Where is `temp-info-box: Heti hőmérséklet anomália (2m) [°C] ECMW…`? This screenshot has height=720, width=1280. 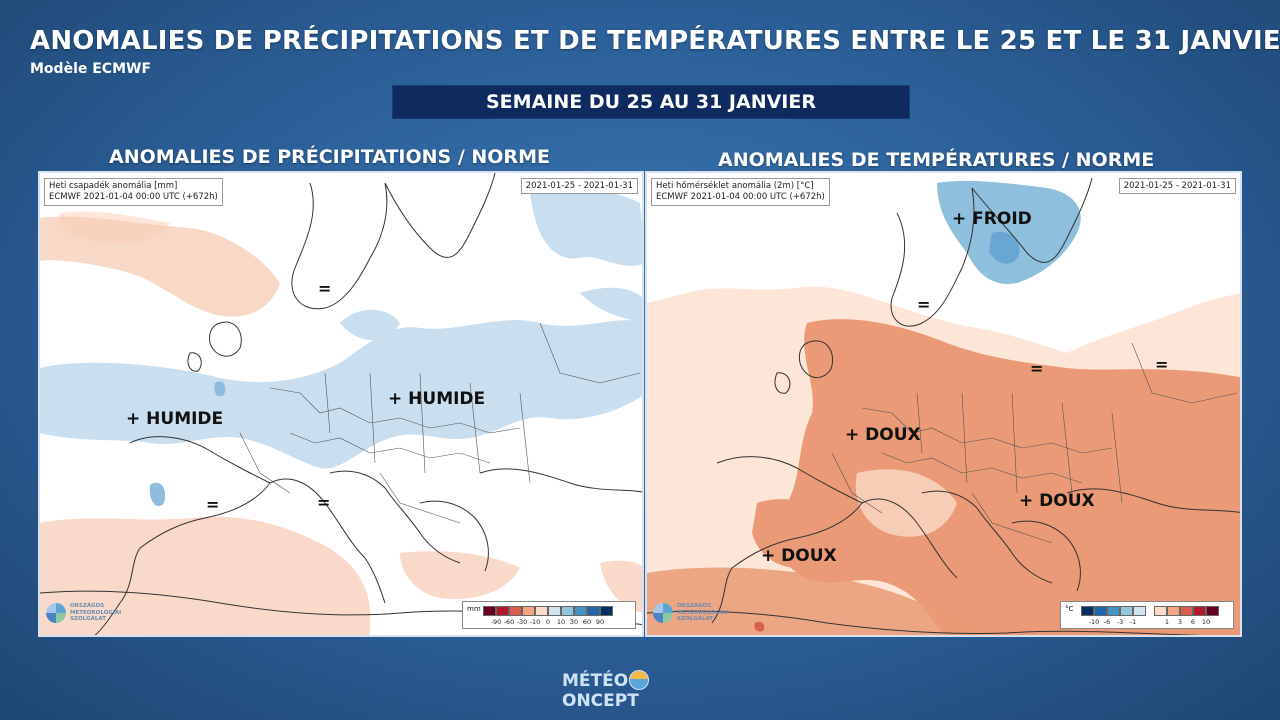 temp-info-box: Heti hőmérséklet anomália (2m) [°C] ECMW… is located at coordinates (740, 192).